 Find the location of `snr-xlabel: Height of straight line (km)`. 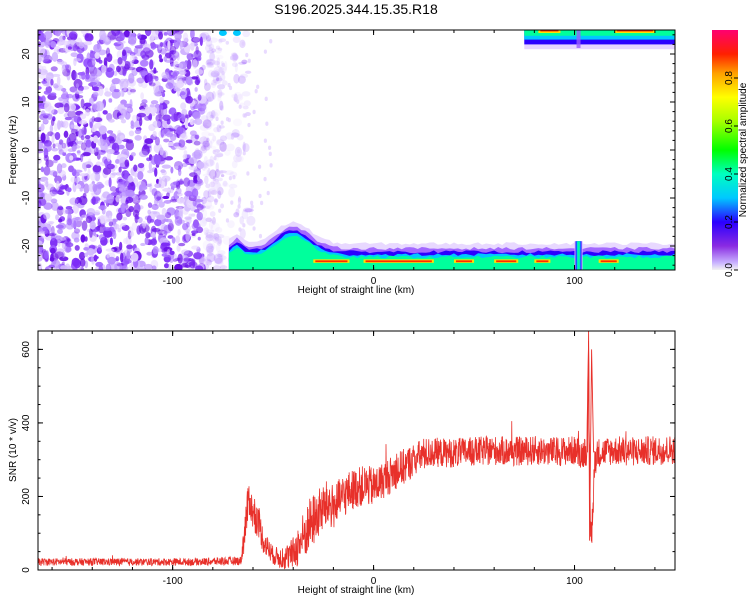

snr-xlabel: Height of straight line (km) is located at coordinates (356, 590).